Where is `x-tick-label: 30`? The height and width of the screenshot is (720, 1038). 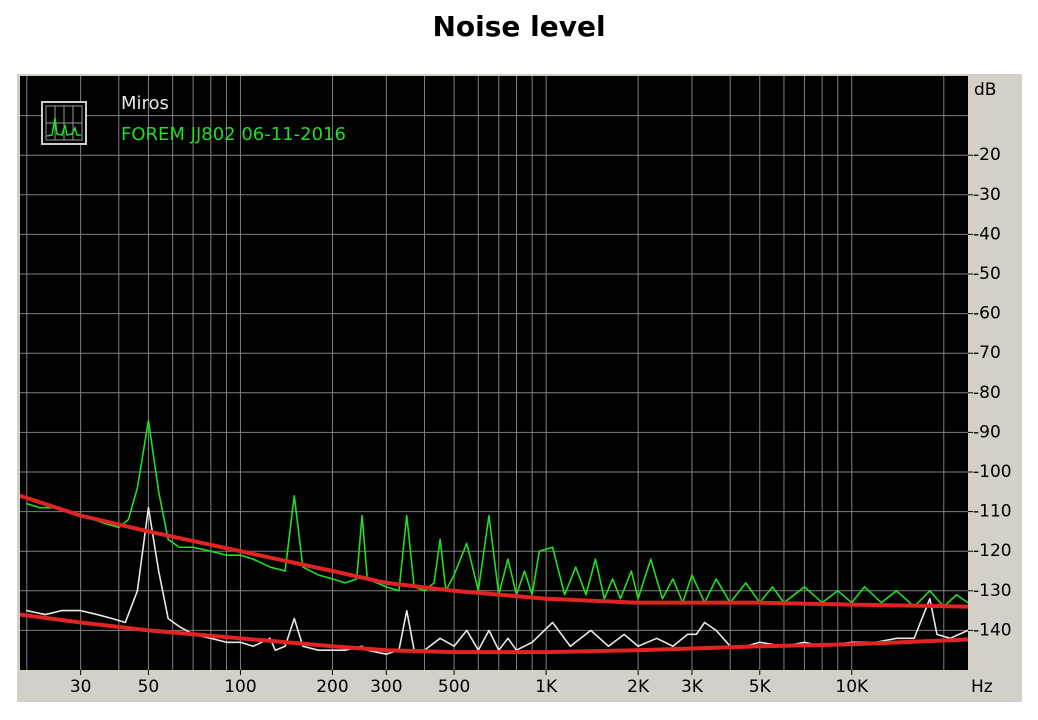
x-tick-label: 30 is located at coordinates (81, 687).